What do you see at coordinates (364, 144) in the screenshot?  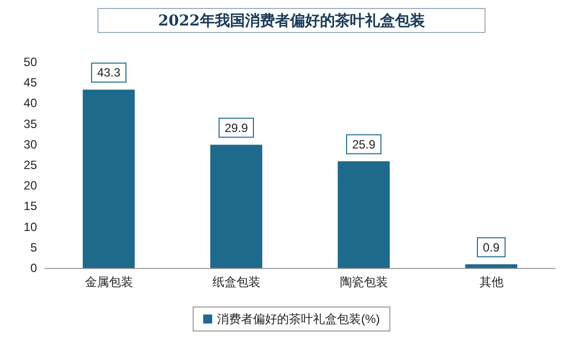 I see `data-label: 25.9` at bounding box center [364, 144].